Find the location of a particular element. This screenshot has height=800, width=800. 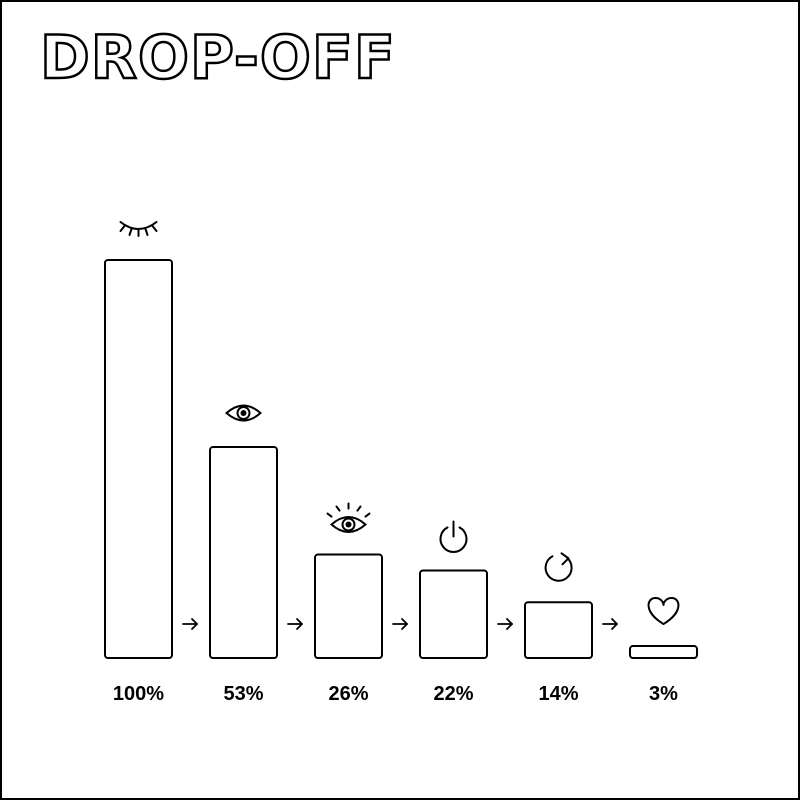

data-label-1: 100% is located at coordinates (138, 694).